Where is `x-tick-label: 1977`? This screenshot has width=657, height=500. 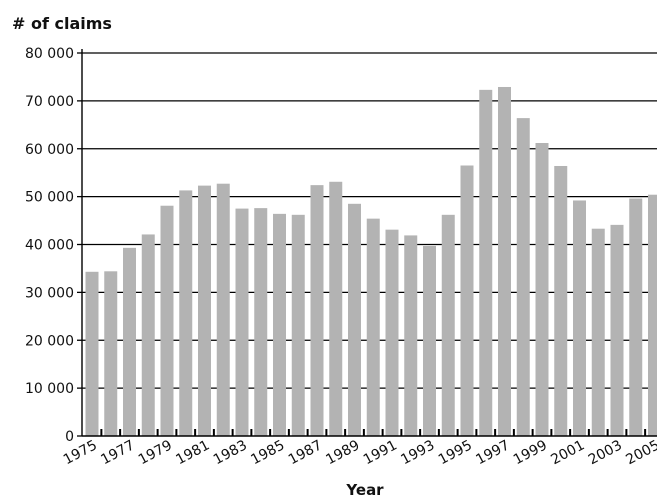 x-tick-label: 1977 is located at coordinates (117, 452).